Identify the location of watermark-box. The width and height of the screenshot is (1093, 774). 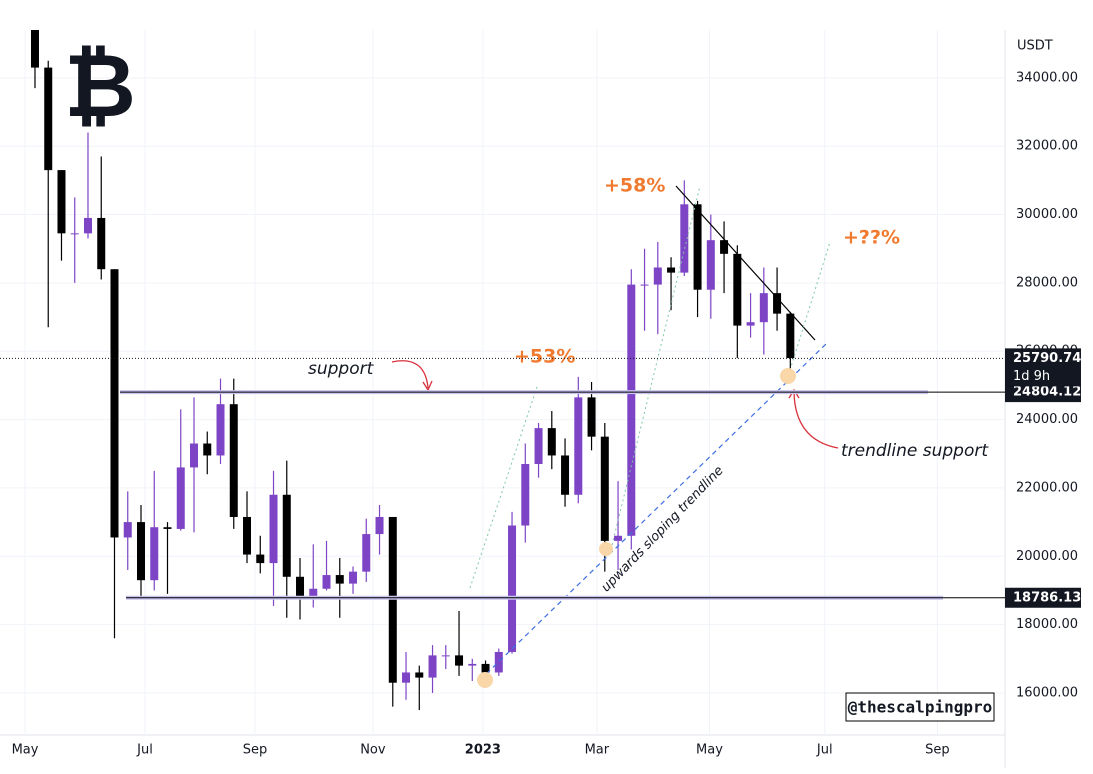
(920, 707).